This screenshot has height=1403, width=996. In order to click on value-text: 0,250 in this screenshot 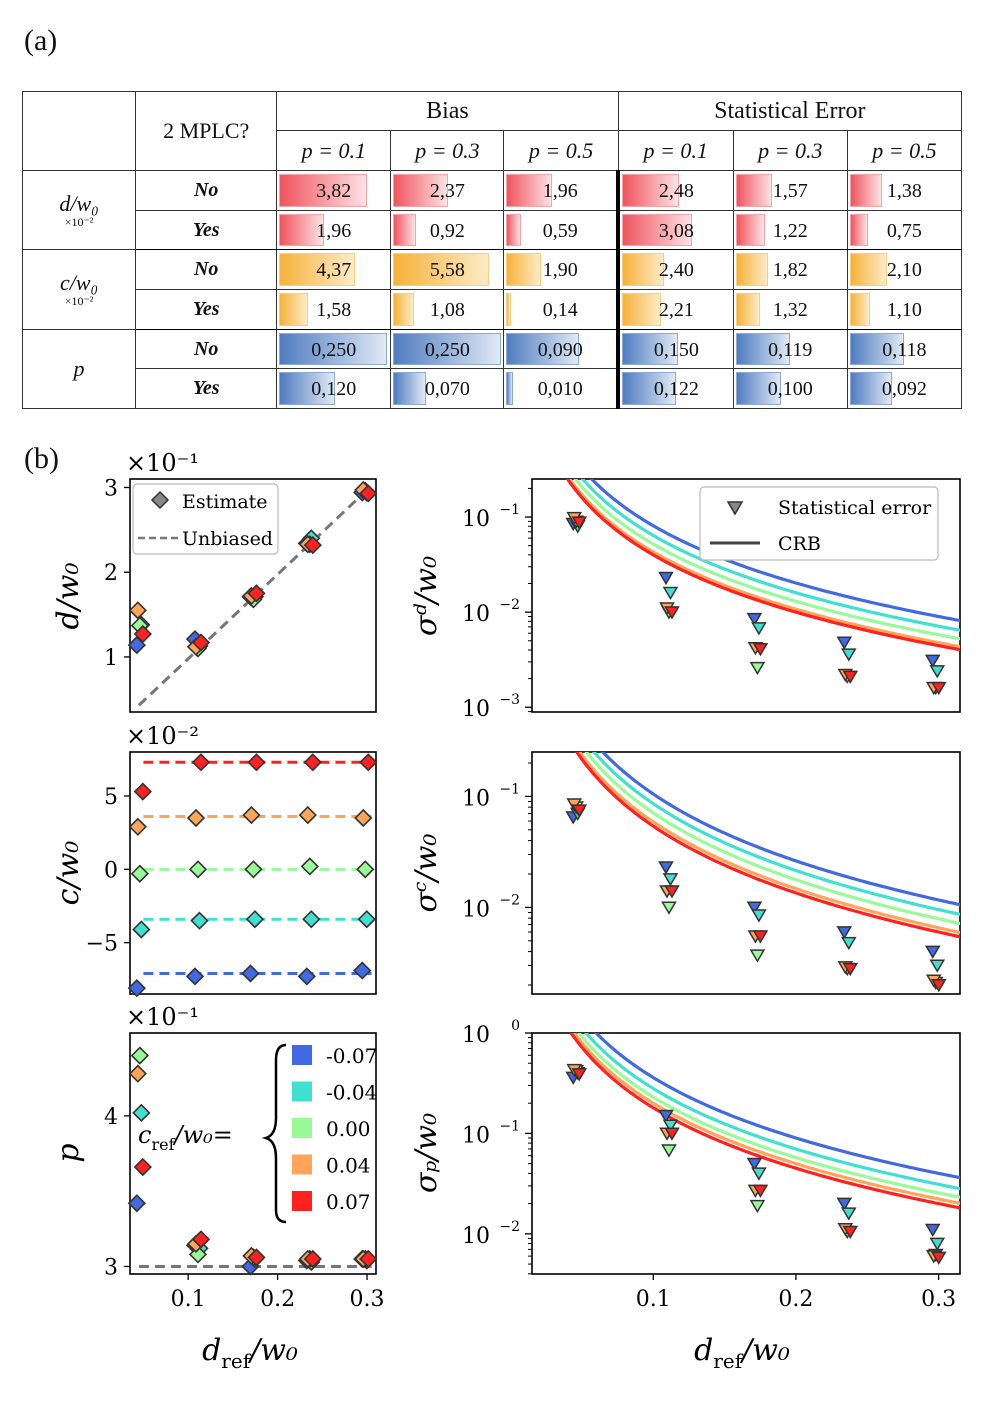, I will do `click(447, 349)`.